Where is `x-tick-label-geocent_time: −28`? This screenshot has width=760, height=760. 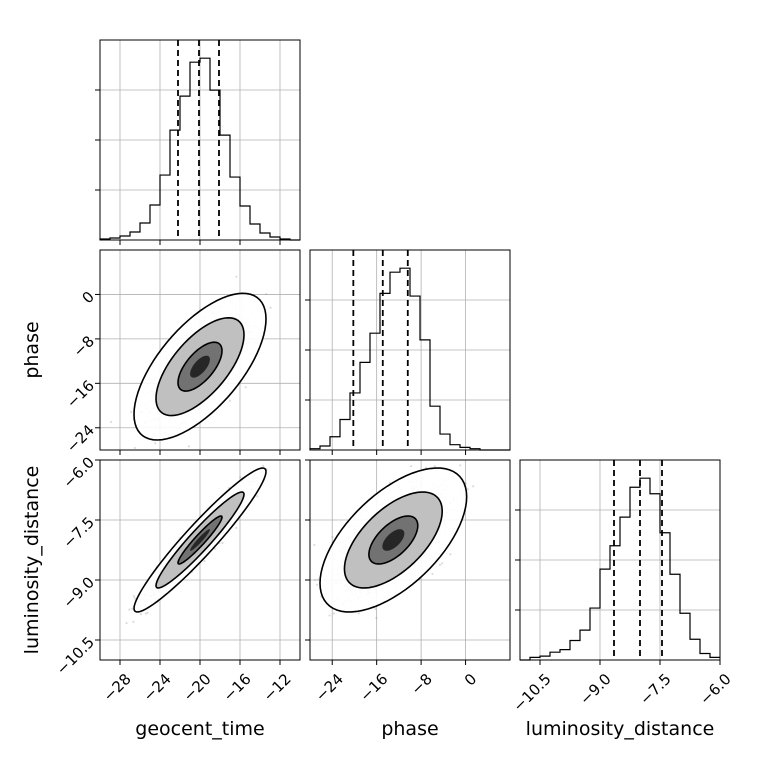
x-tick-label-geocent_time: −28 is located at coordinates (117, 687).